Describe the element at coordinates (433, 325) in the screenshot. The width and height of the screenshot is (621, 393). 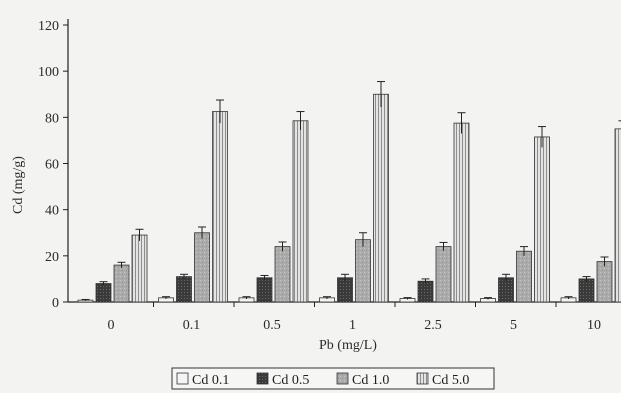
I see `x-tick-label: 2.5` at that location.